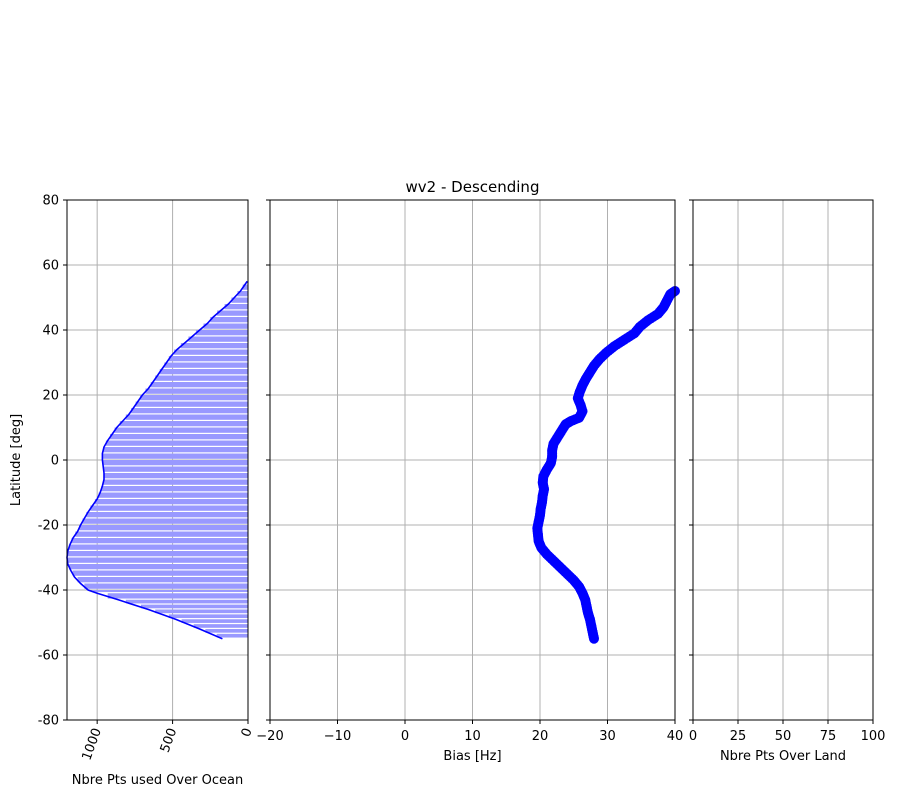 The width and height of the screenshot is (900, 800). What do you see at coordinates (606, 465) in the screenshot?
I see `bias-scatter-points` at bounding box center [606, 465].